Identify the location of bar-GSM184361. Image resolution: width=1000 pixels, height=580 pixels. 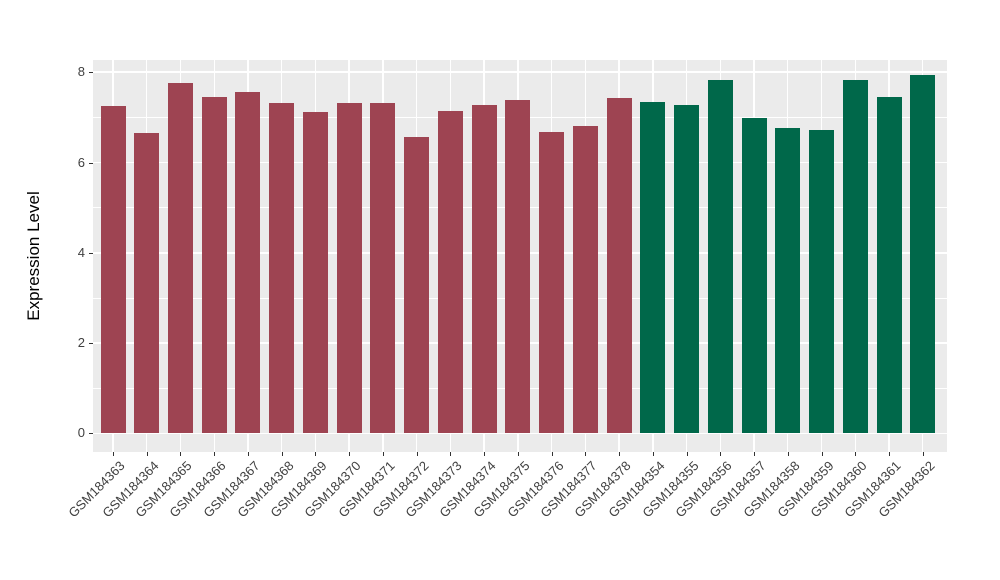
(889, 265).